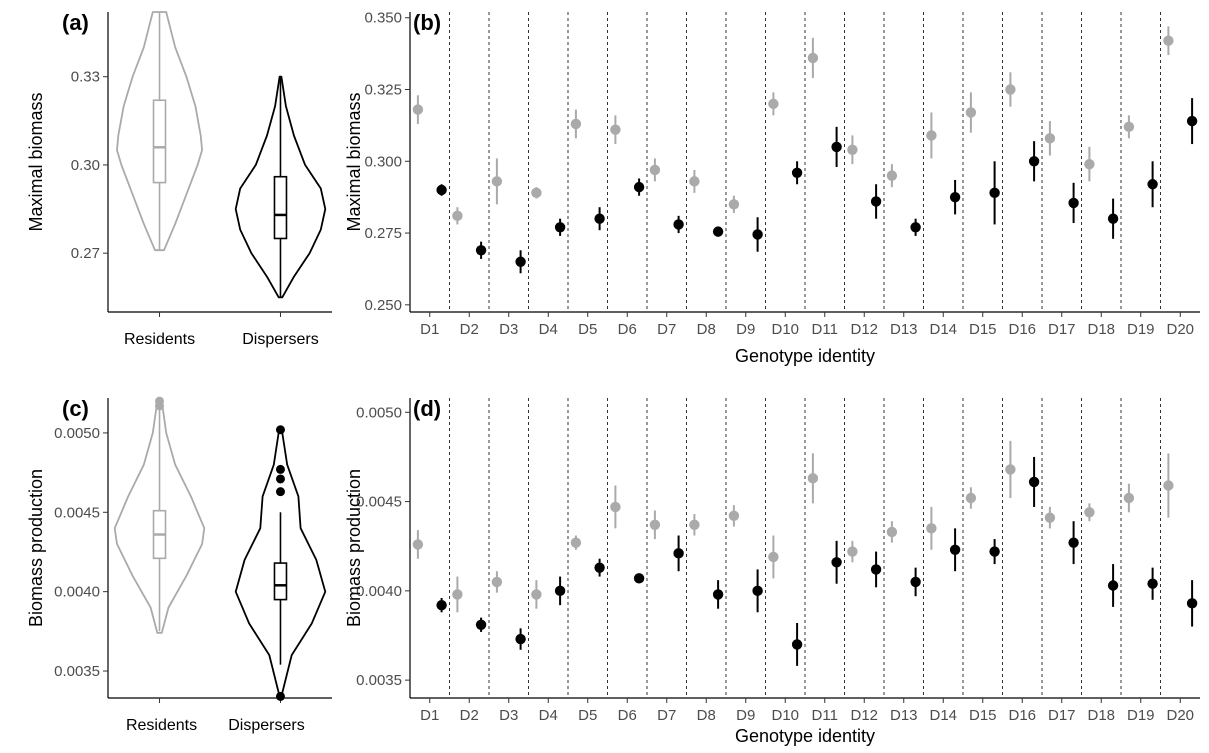 This screenshot has width=1209, height=753. What do you see at coordinates (785, 715) in the screenshot?
I see `x-tick-label: D10` at bounding box center [785, 715].